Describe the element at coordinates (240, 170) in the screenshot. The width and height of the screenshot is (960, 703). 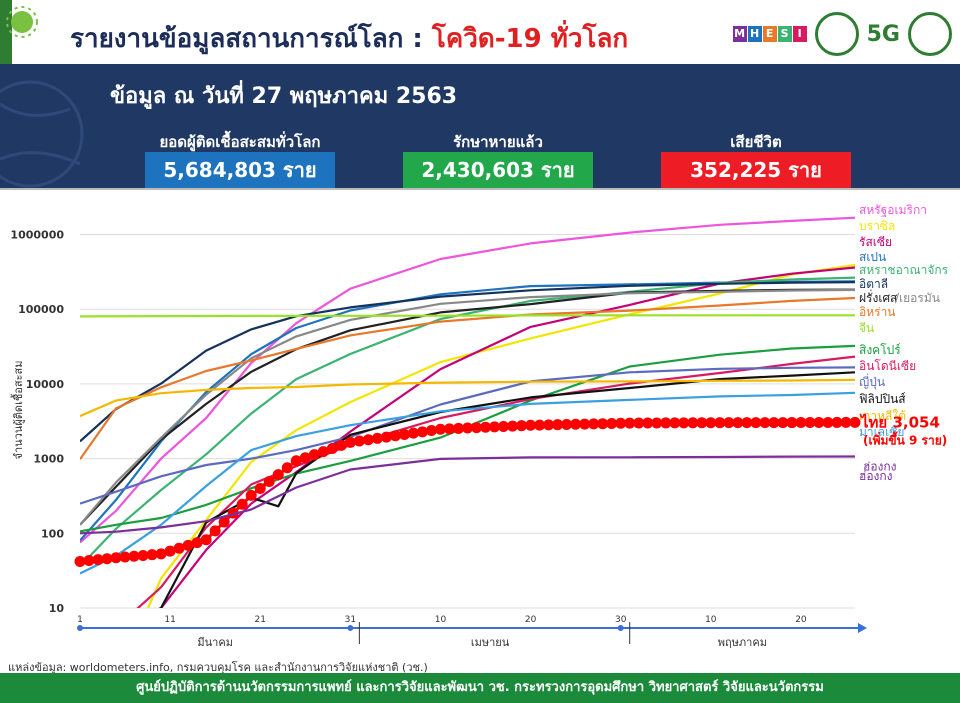
I see `stat-value: 5,684,803 ราย` at that location.